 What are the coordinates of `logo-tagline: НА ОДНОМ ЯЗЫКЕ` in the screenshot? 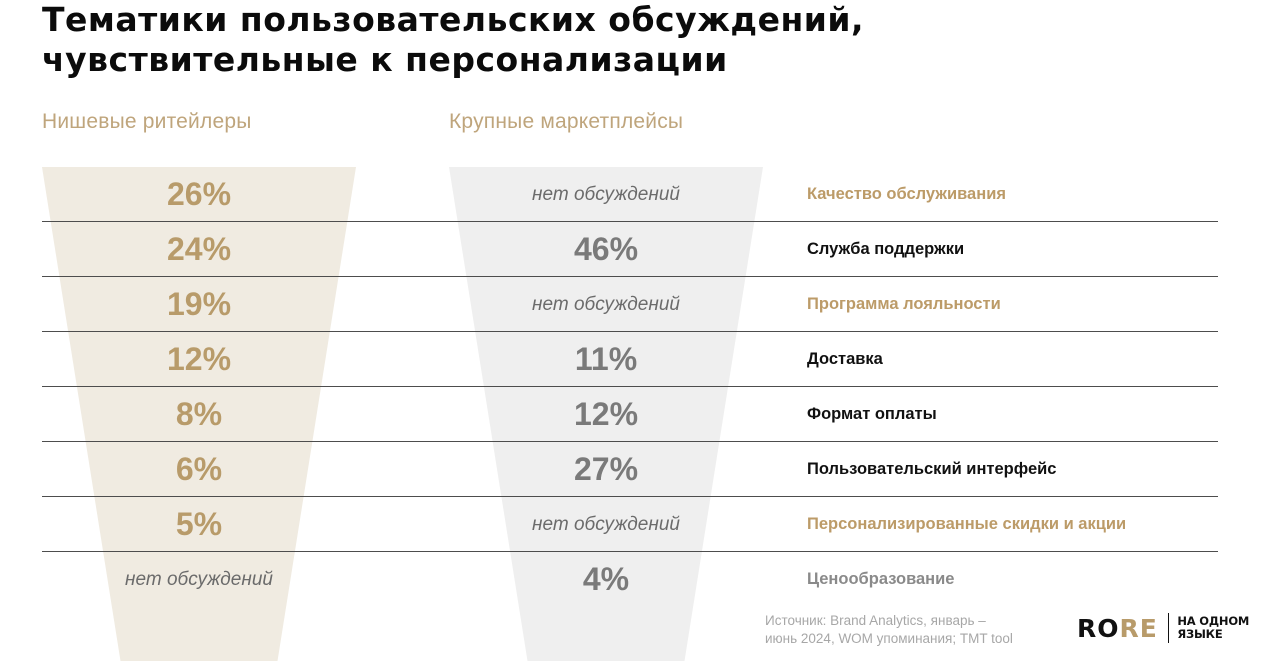 It's located at (1213, 628).